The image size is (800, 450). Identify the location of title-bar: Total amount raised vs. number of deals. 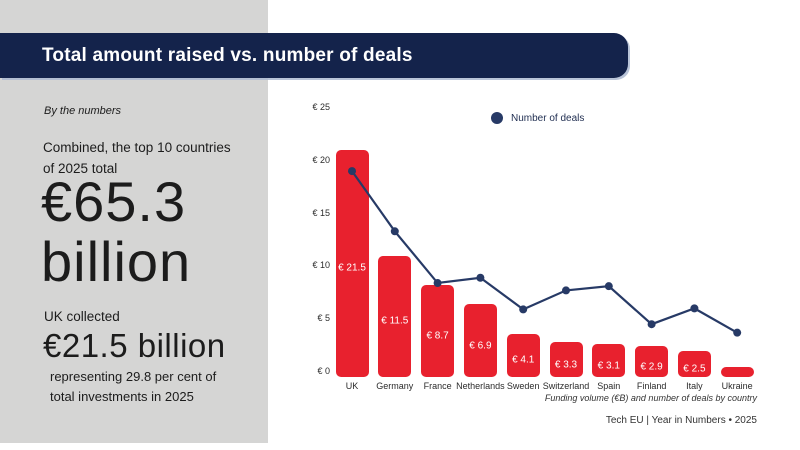
(314, 55).